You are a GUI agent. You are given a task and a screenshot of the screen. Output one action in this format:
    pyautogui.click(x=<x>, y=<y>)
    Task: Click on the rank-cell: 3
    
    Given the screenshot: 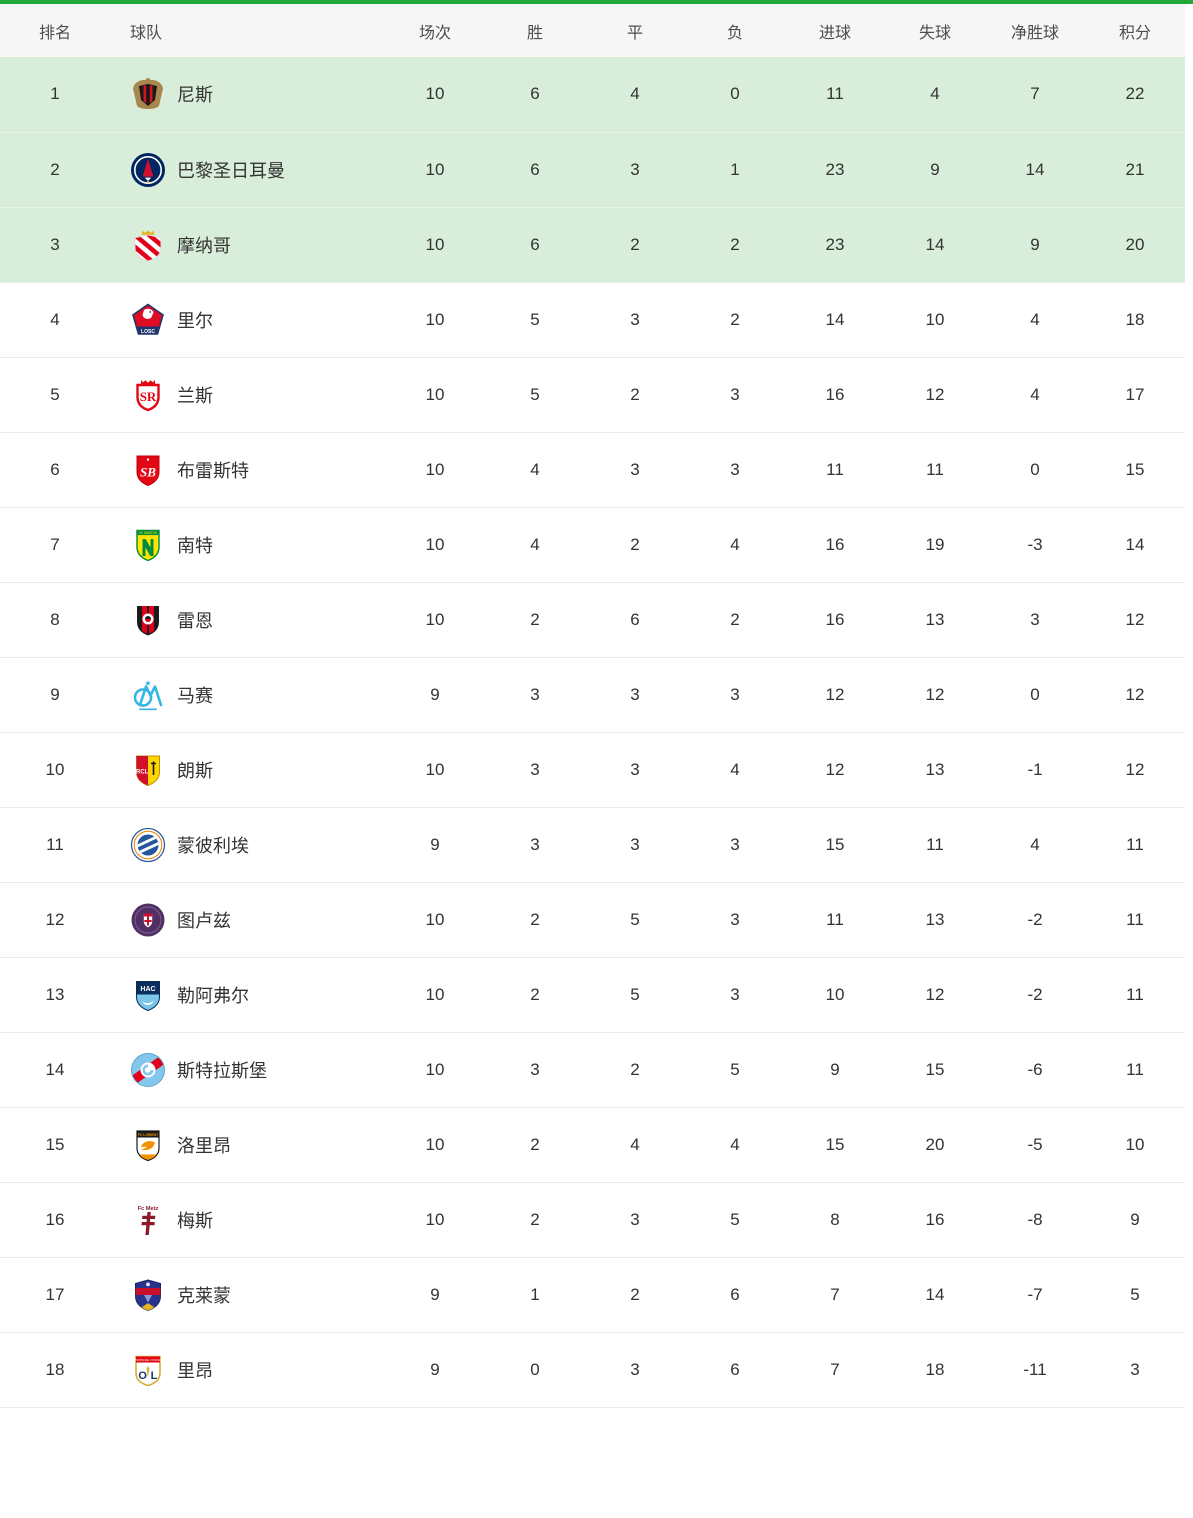 What is the action you would take?
    pyautogui.click(x=55, y=245)
    